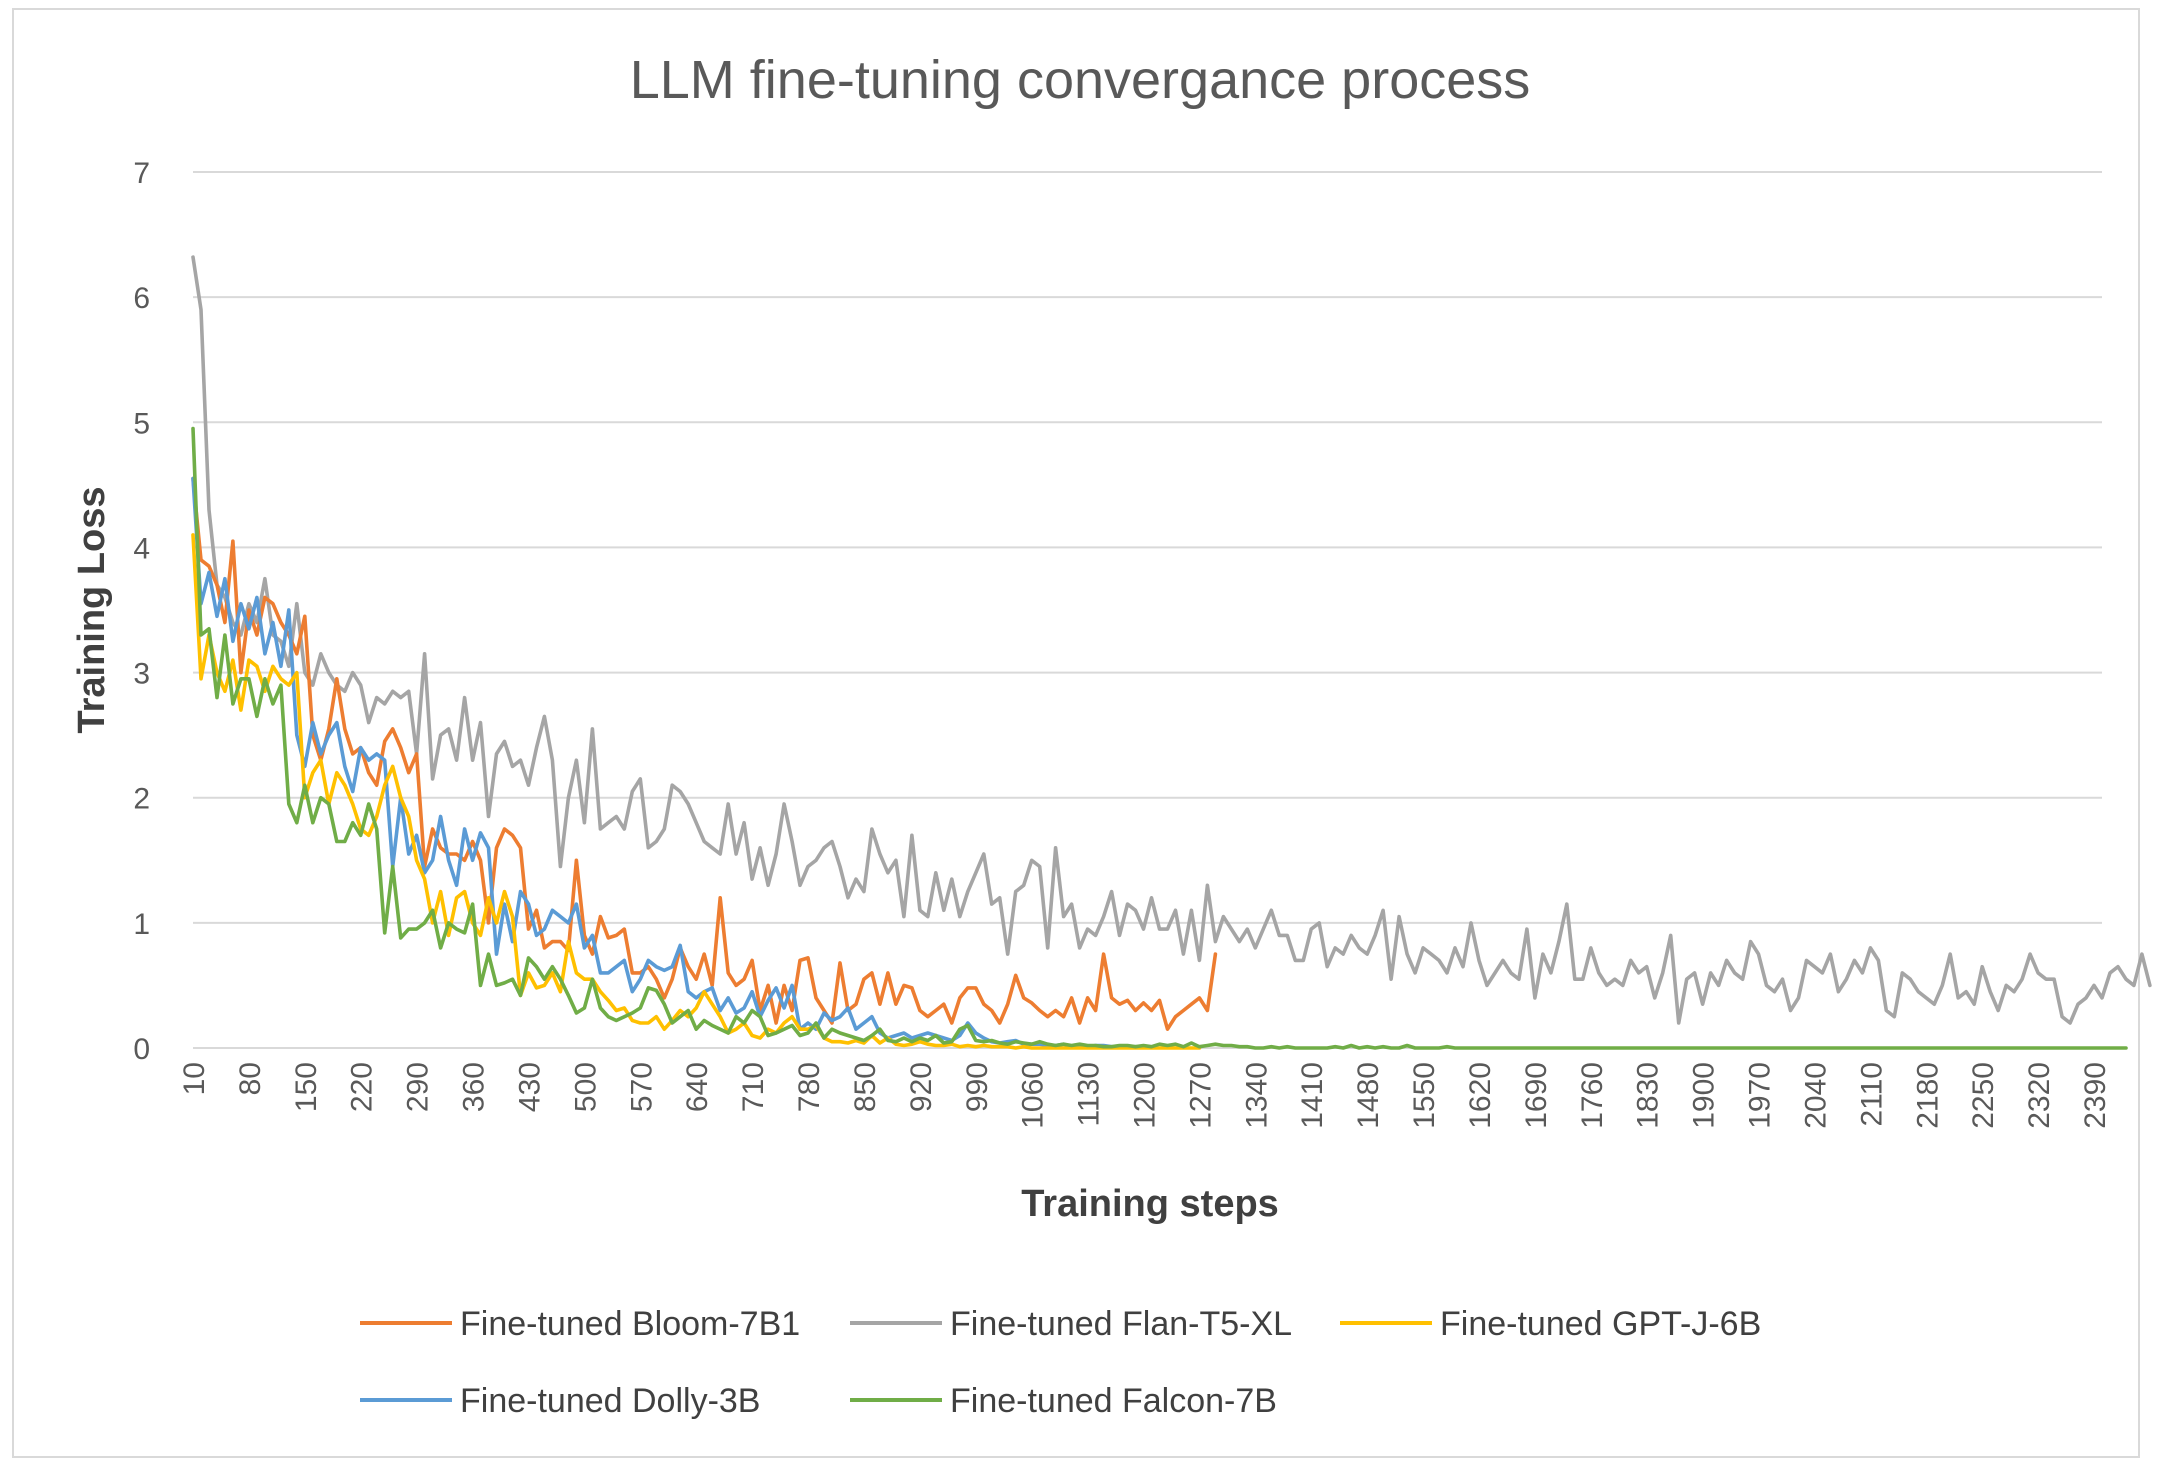 Image resolution: width=2158 pixels, height=1466 pixels. What do you see at coordinates (1704, 1095) in the screenshot?
I see `x-tick-label: 1900` at bounding box center [1704, 1095].